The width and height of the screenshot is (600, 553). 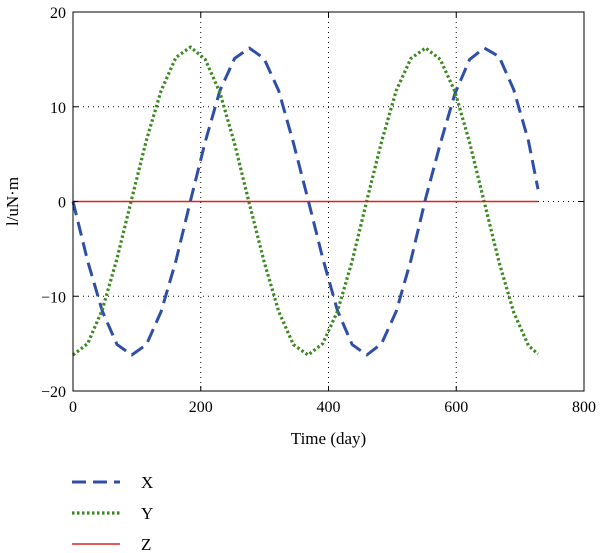 I want to click on x-axis-label: Time (day), so click(x=328, y=438).